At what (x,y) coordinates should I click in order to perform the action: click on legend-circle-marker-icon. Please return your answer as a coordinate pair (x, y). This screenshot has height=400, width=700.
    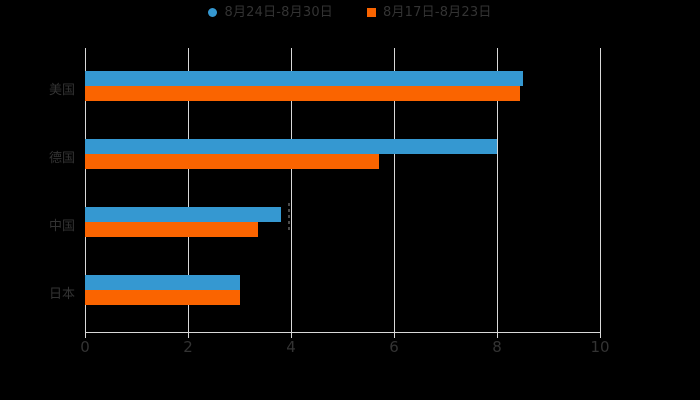
    Looking at the image, I should click on (213, 12).